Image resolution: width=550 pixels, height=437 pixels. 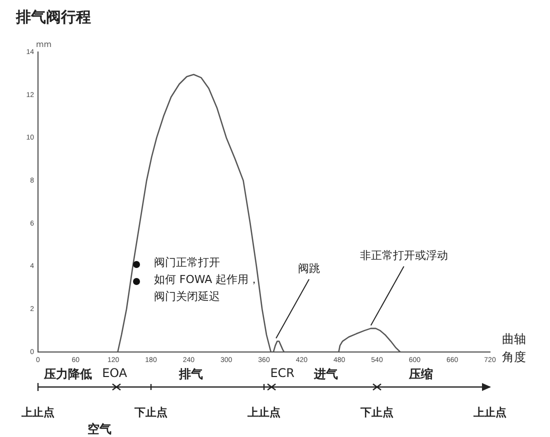 I want to click on y-axis-title: mm, so click(x=44, y=44).